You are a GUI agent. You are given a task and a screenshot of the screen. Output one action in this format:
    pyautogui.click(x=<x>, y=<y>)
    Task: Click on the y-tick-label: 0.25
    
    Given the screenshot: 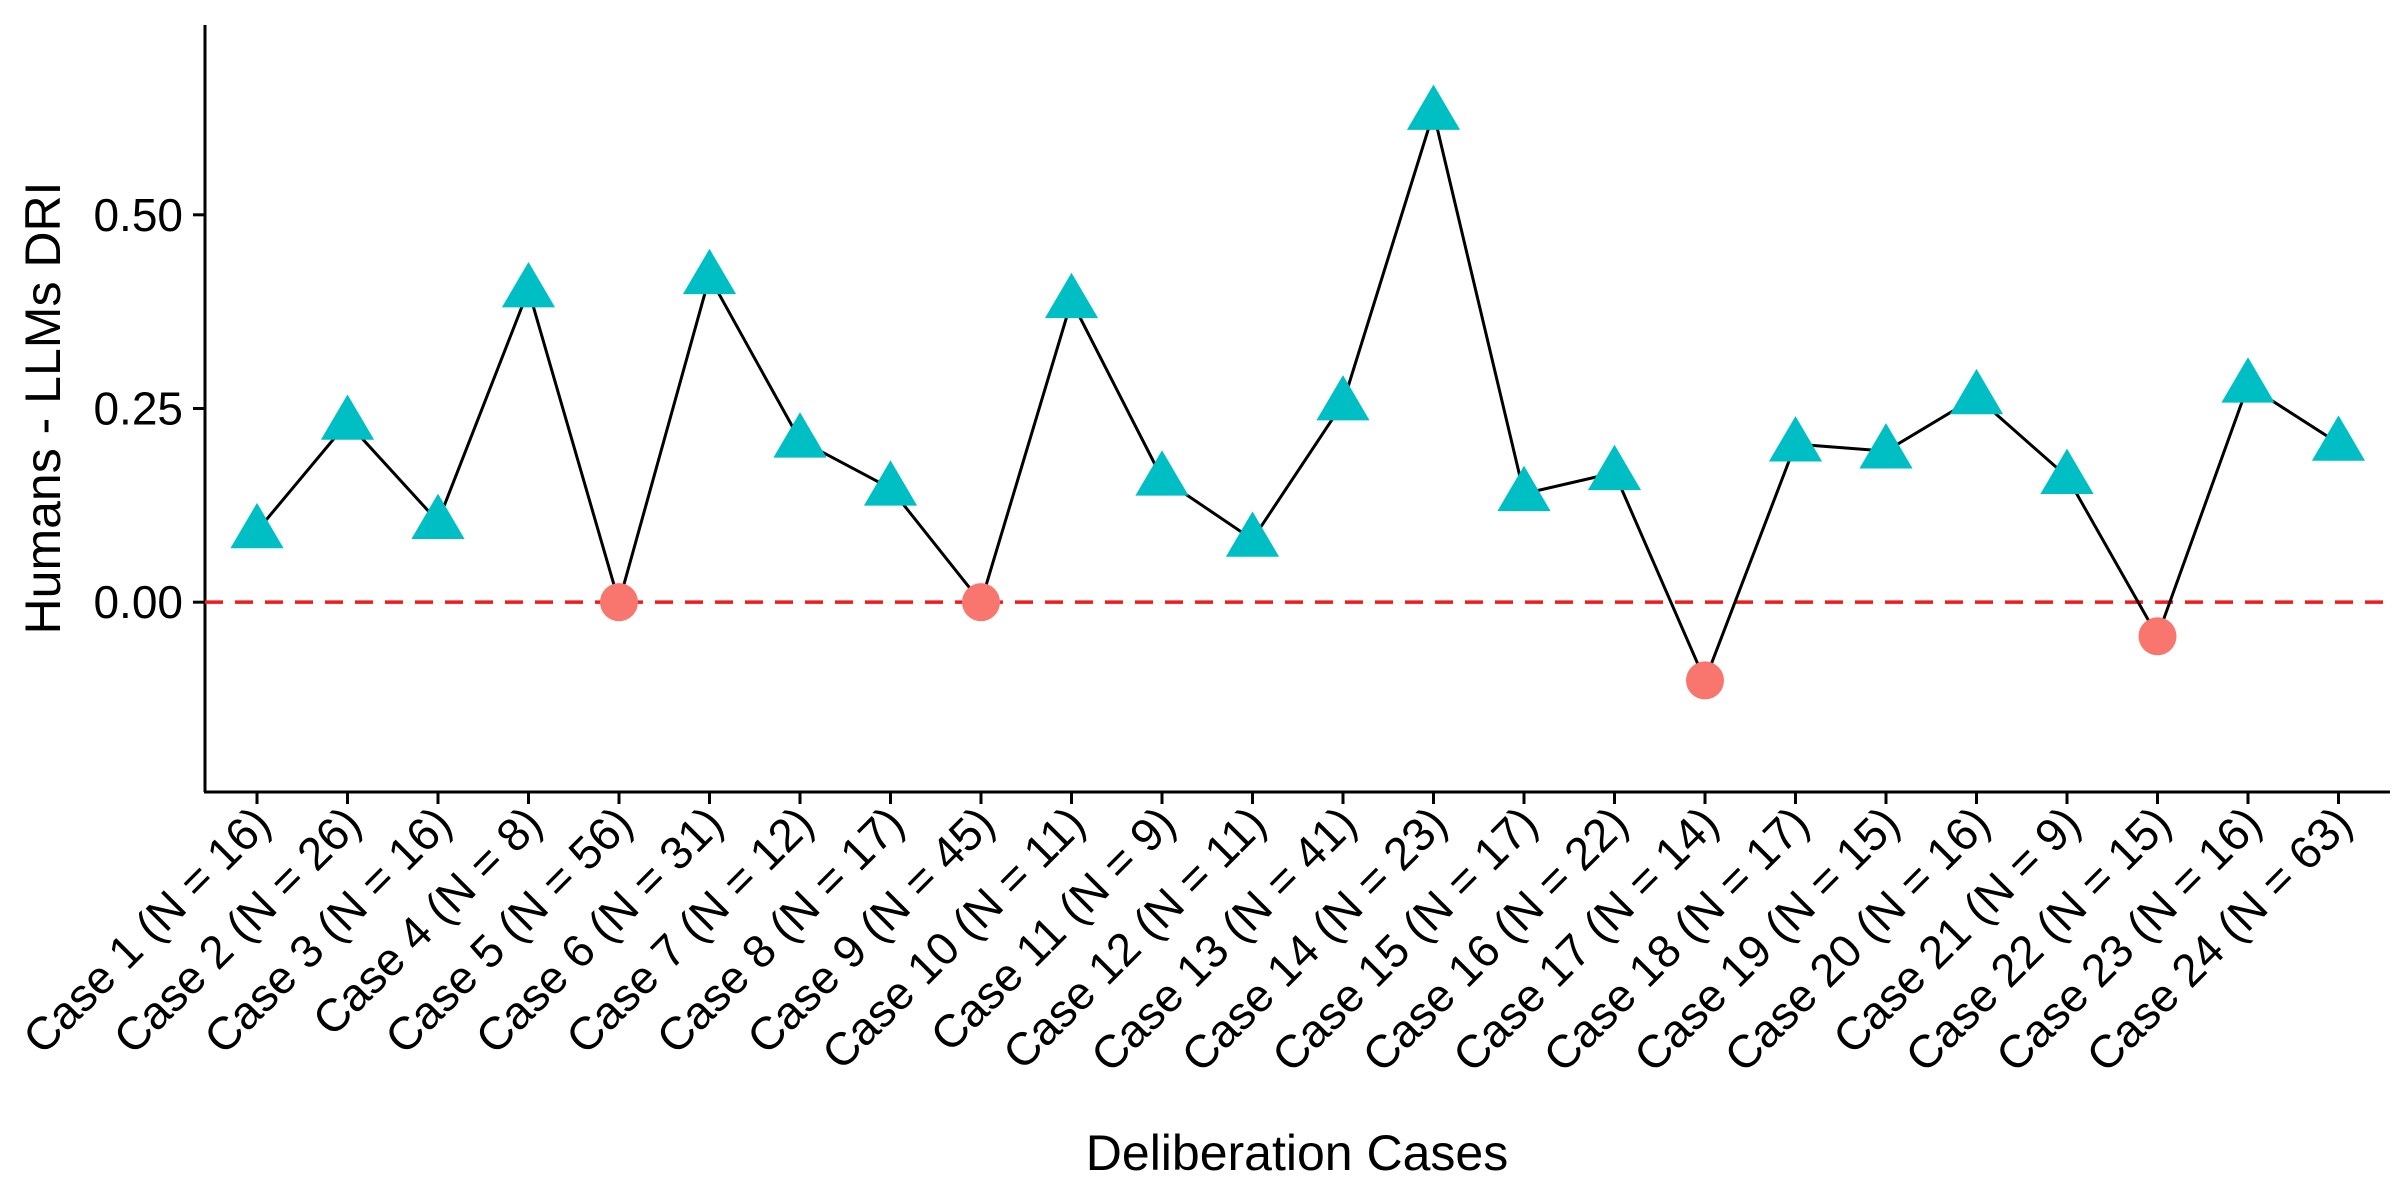 What is the action you would take?
    pyautogui.click(x=138, y=409)
    